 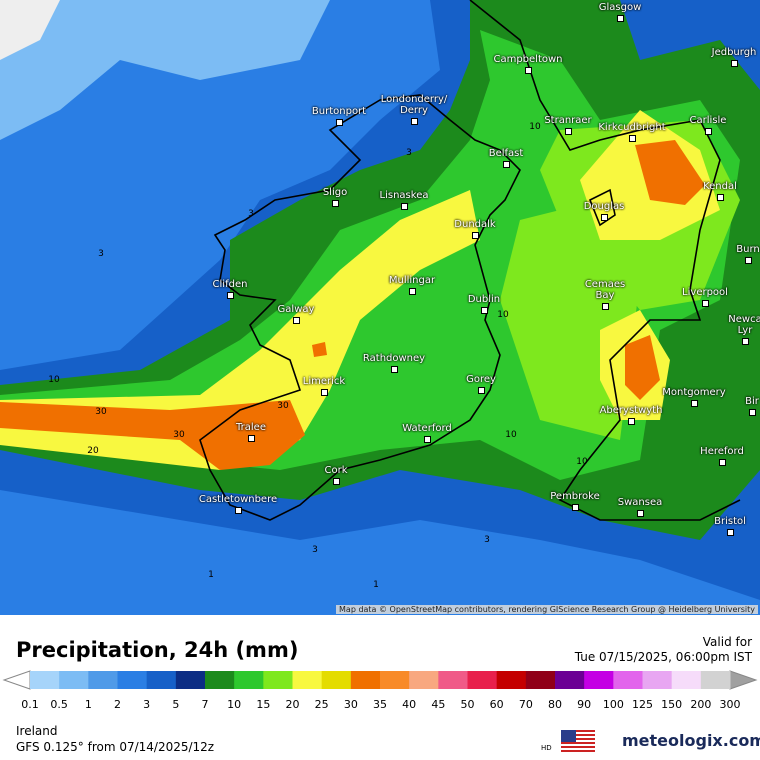 What do you see at coordinates (59, 703) in the screenshot?
I see `legend-value: 0.5` at bounding box center [59, 703].